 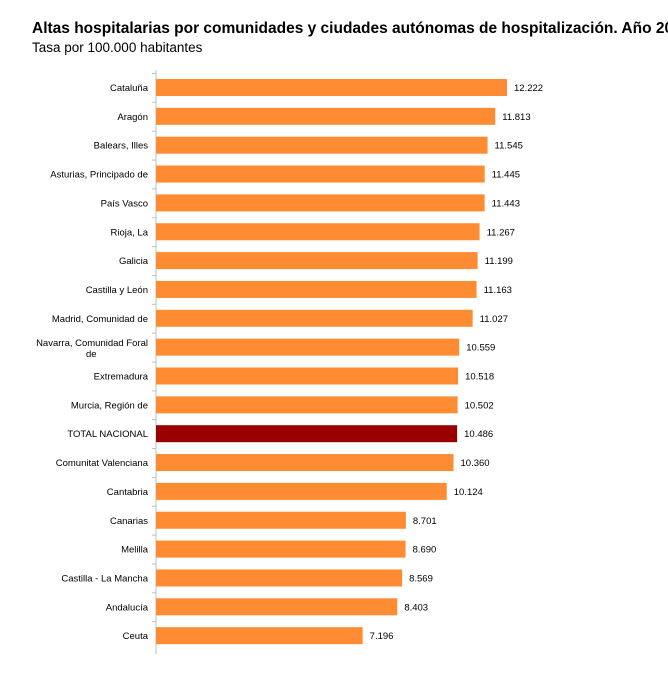 I want to click on chart-subtitle: Tasa por 100.000 habitantes, so click(x=117, y=47).